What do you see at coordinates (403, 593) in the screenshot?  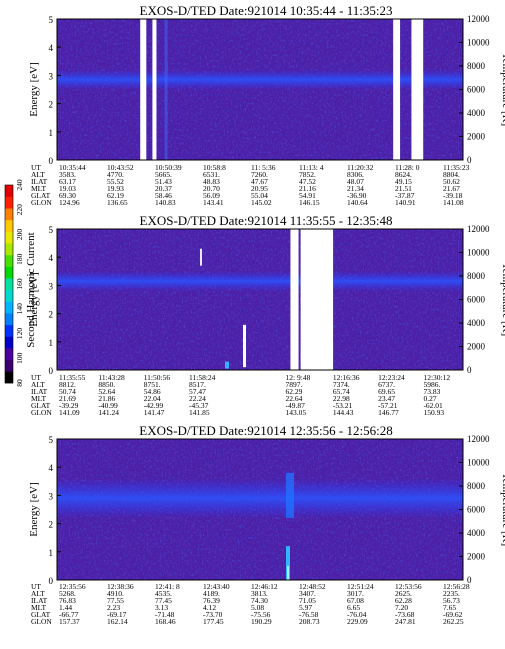 I see `ephemeris-cell: 2625.` at bounding box center [403, 593].